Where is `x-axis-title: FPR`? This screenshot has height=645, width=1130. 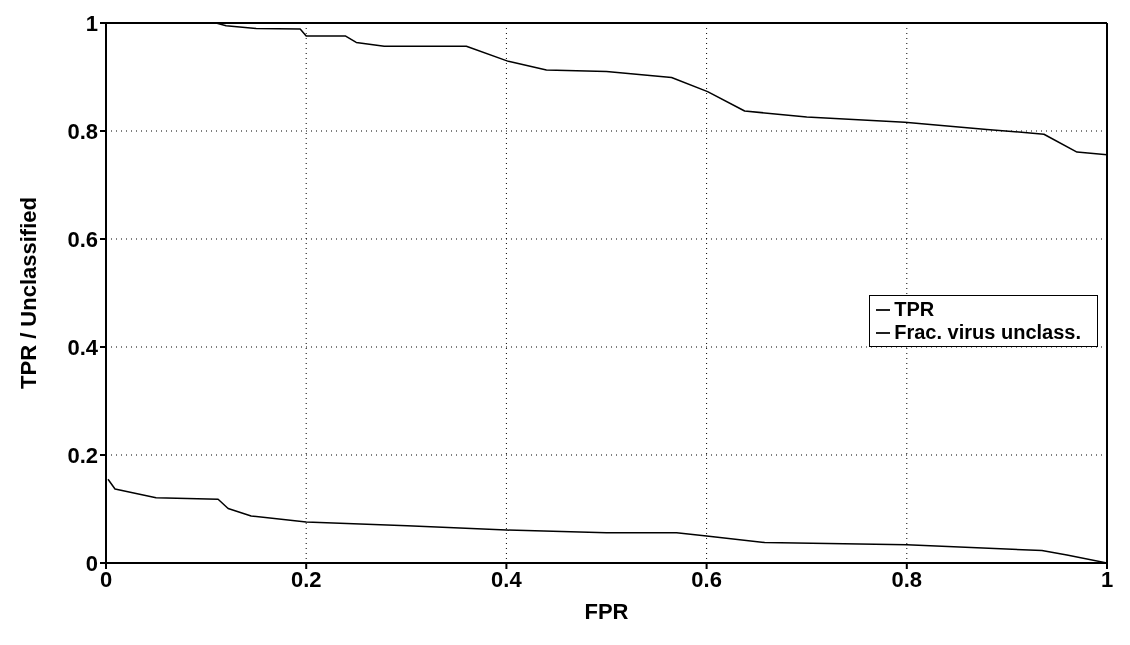 x-axis-title: FPR is located at coordinates (606, 611).